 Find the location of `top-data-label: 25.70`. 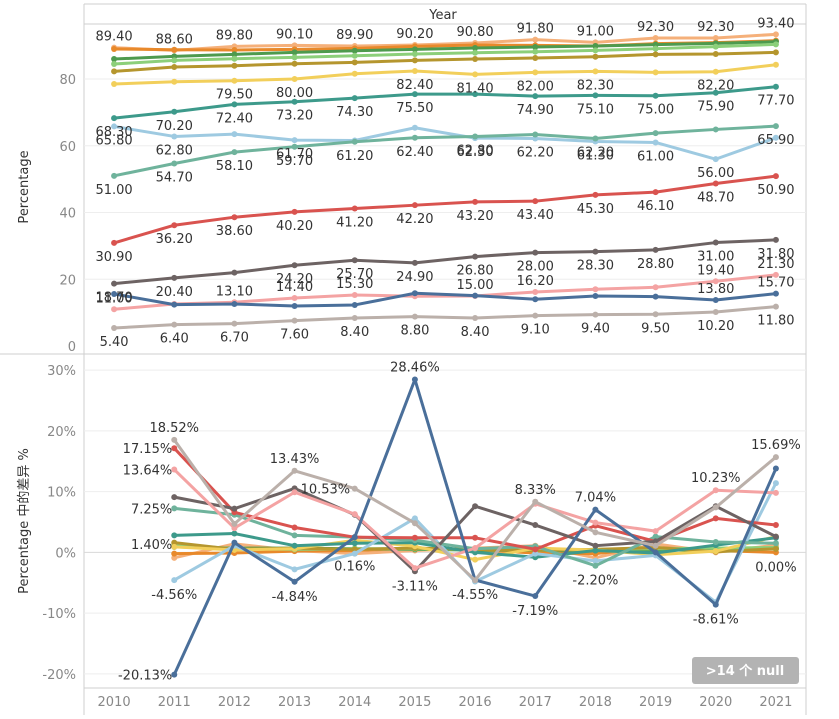

top-data-label: 25.70 is located at coordinates (354, 274).